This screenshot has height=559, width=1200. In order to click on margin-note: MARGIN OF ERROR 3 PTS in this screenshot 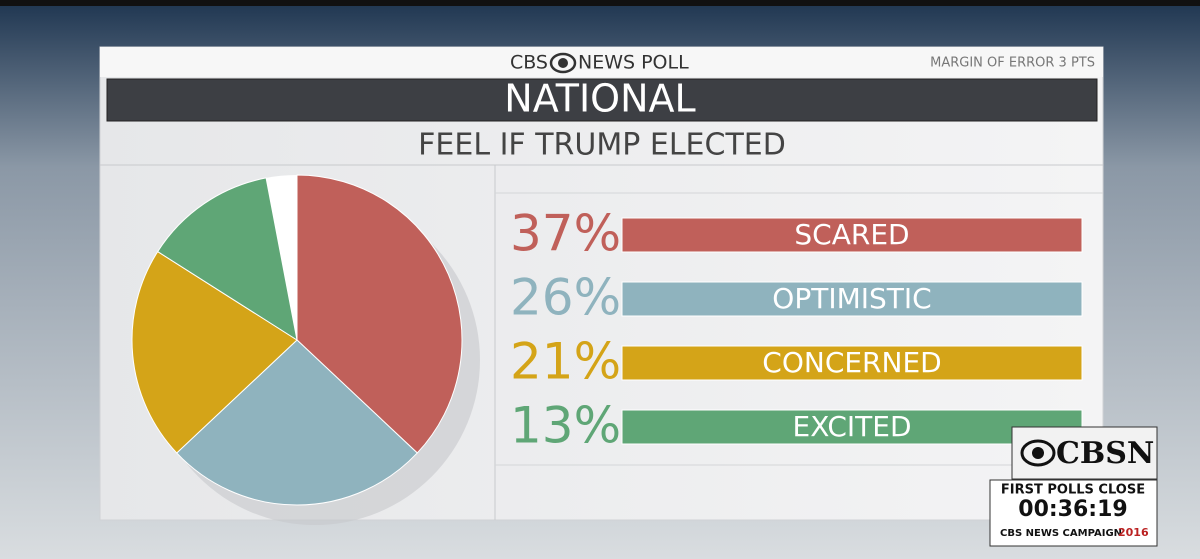, I will do `click(1012, 63)`.